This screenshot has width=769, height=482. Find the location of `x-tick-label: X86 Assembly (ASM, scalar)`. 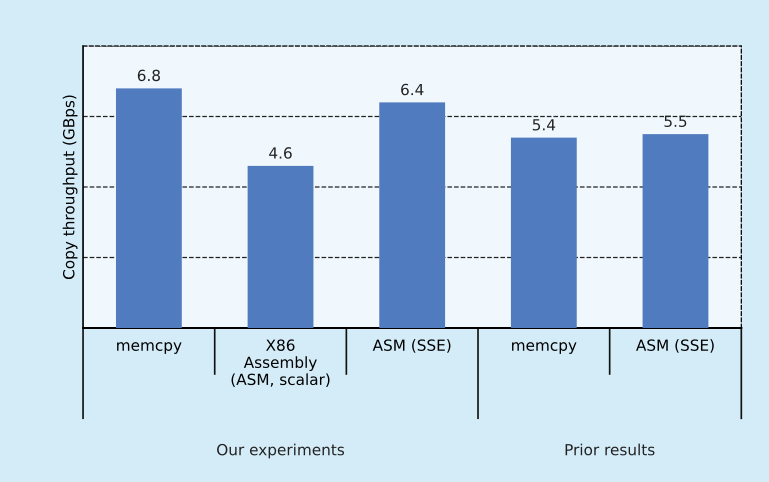

x-tick-label: X86 Assembly (ASM, scalar) is located at coordinates (281, 363).